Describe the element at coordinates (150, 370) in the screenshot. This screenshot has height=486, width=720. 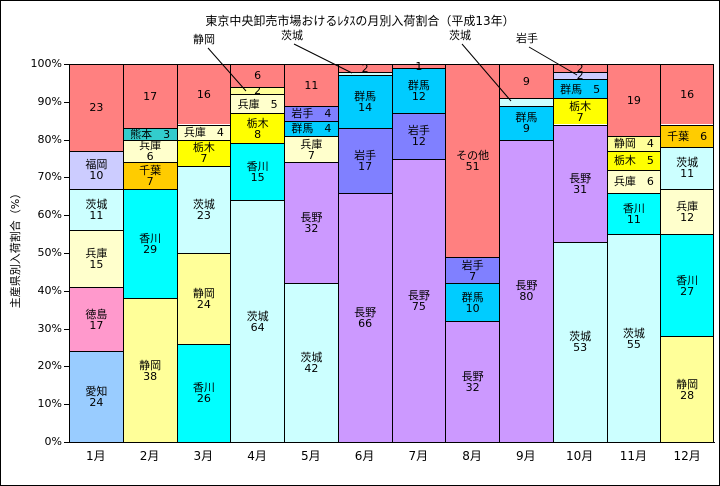
I see `bar-segment: 静岡 38` at that location.